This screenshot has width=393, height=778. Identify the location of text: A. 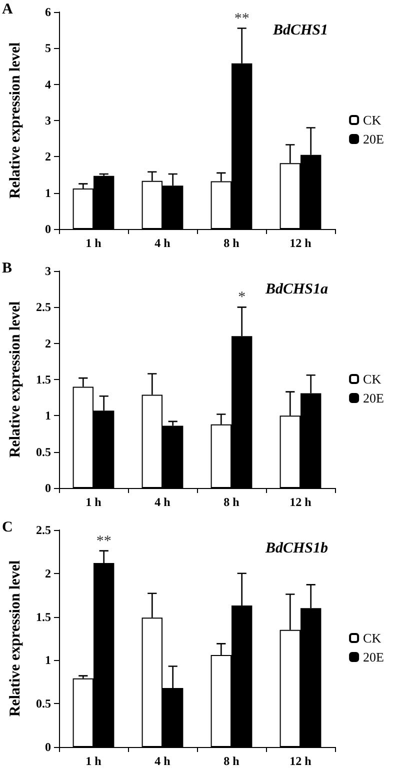
(7, 10).